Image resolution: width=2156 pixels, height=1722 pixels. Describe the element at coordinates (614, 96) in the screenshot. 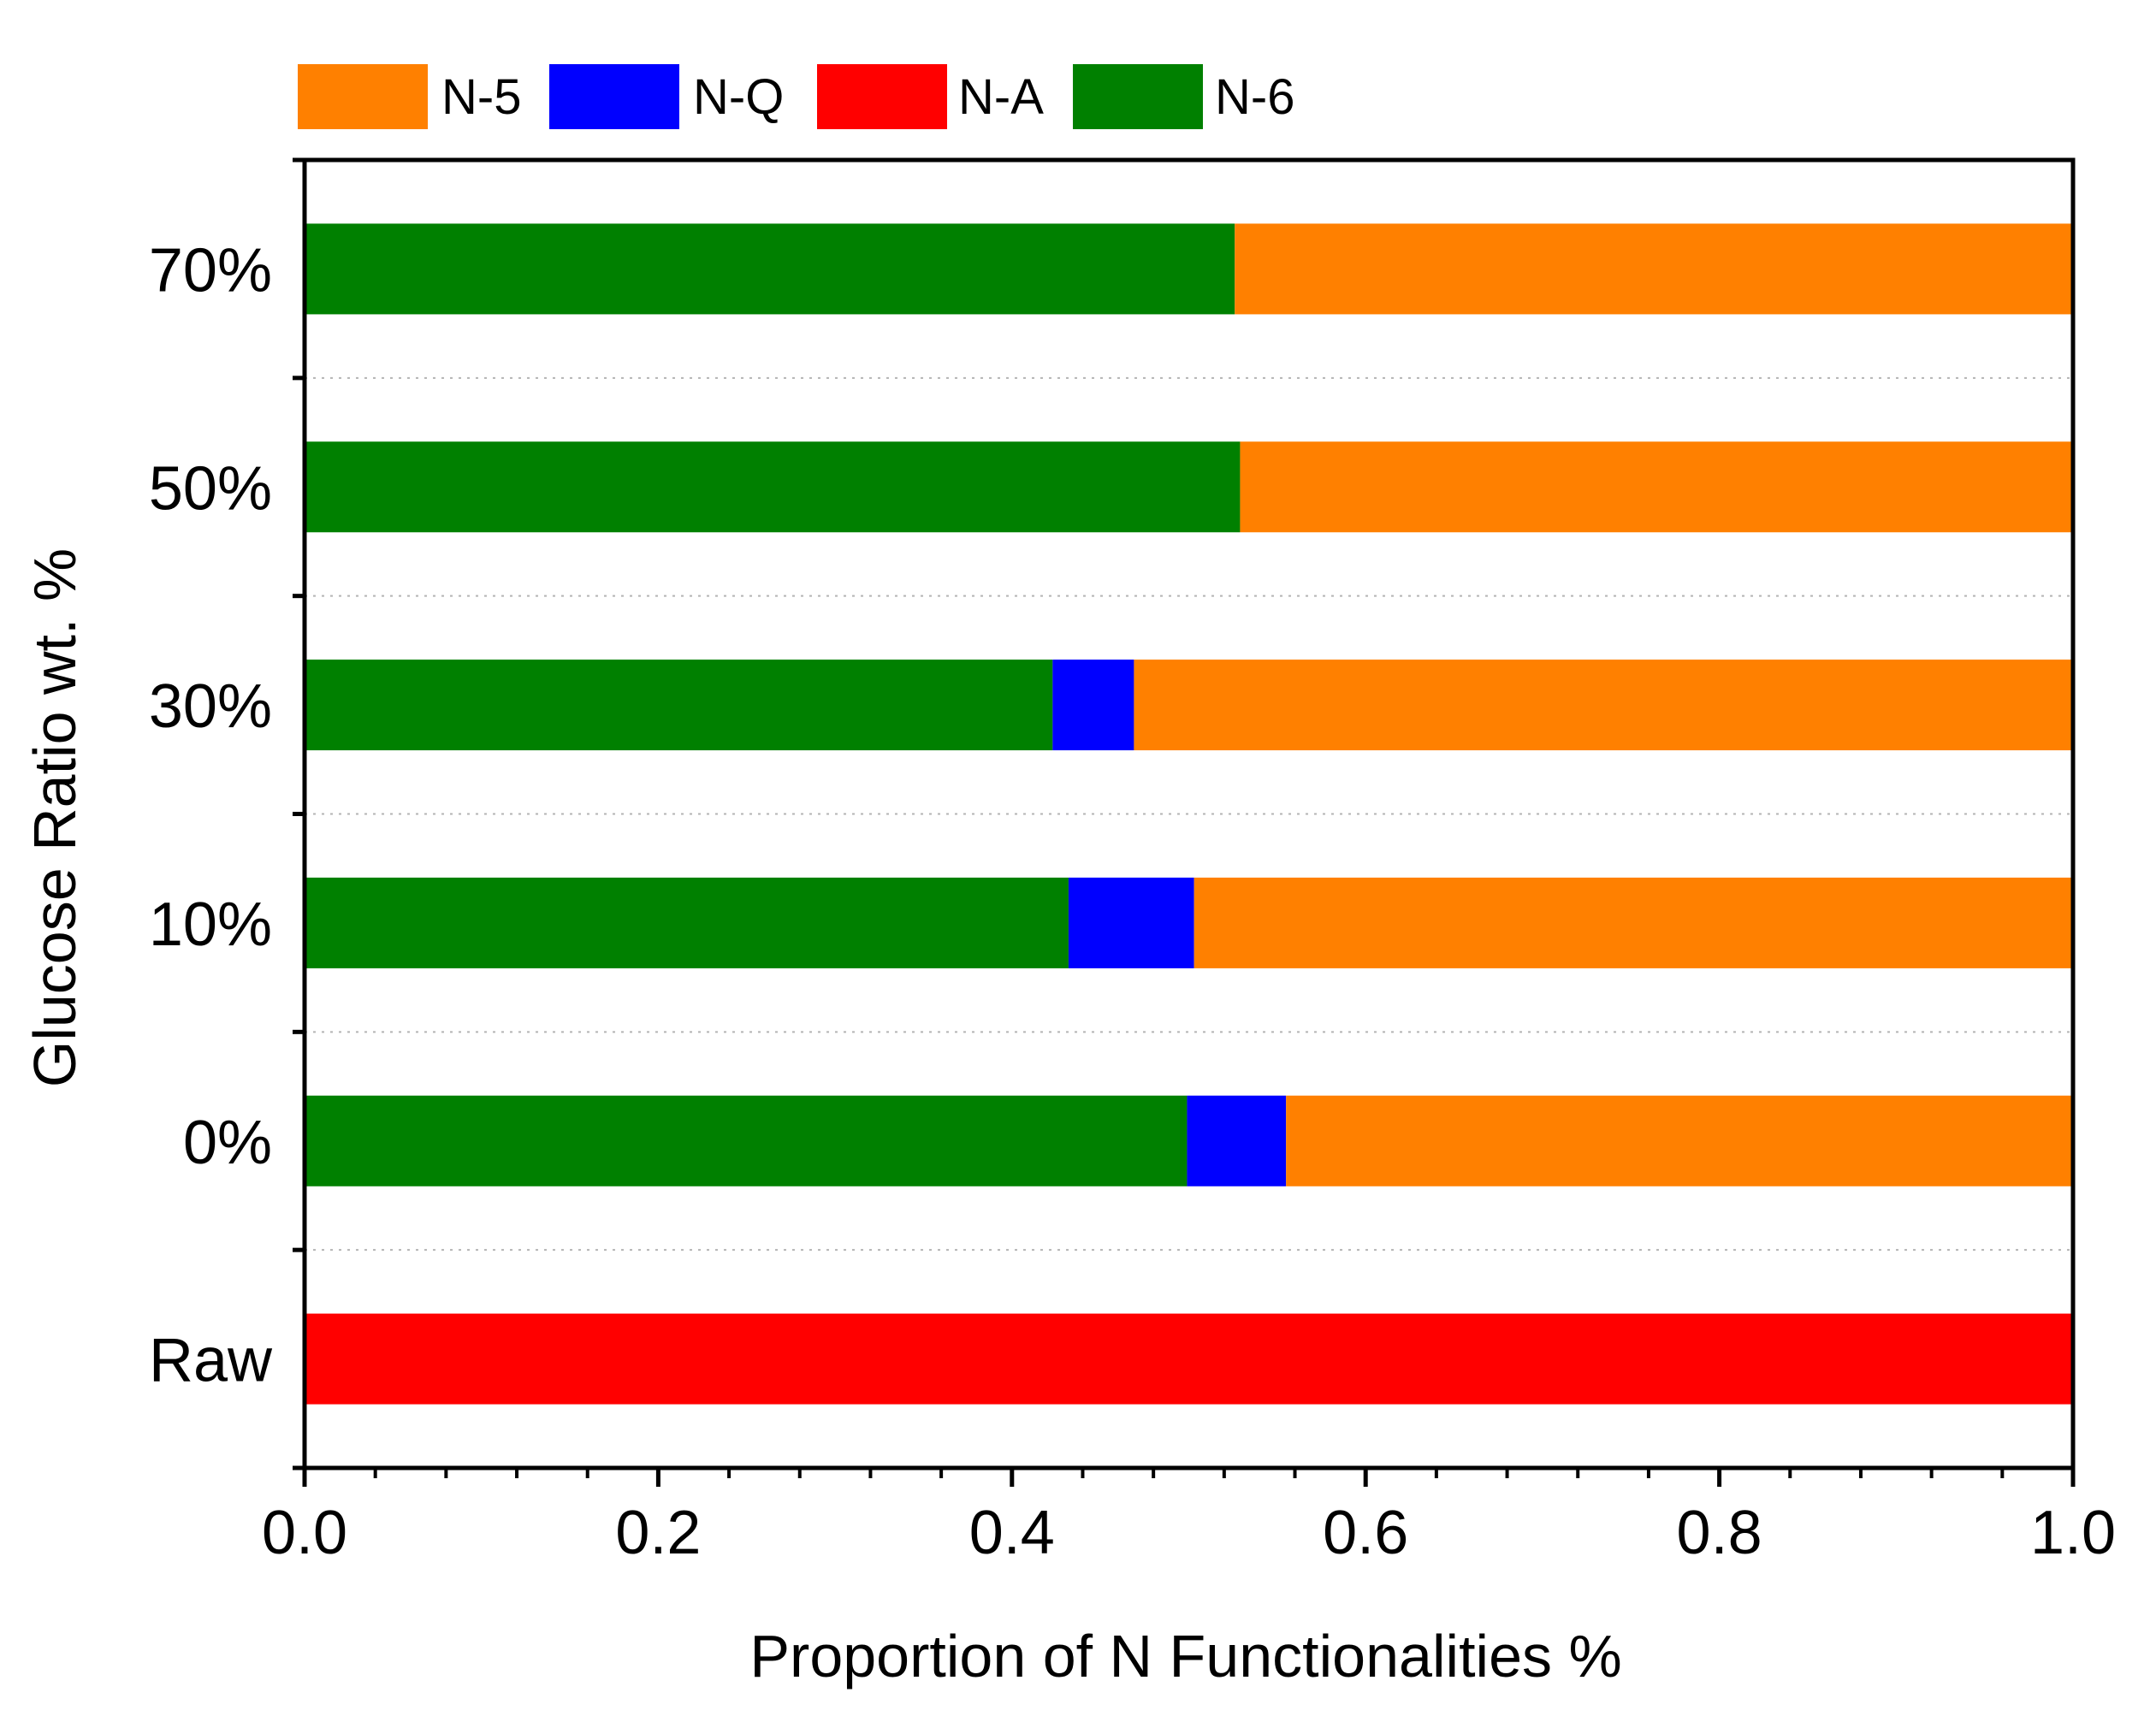

I see `legend-swatch-n-q` at that location.